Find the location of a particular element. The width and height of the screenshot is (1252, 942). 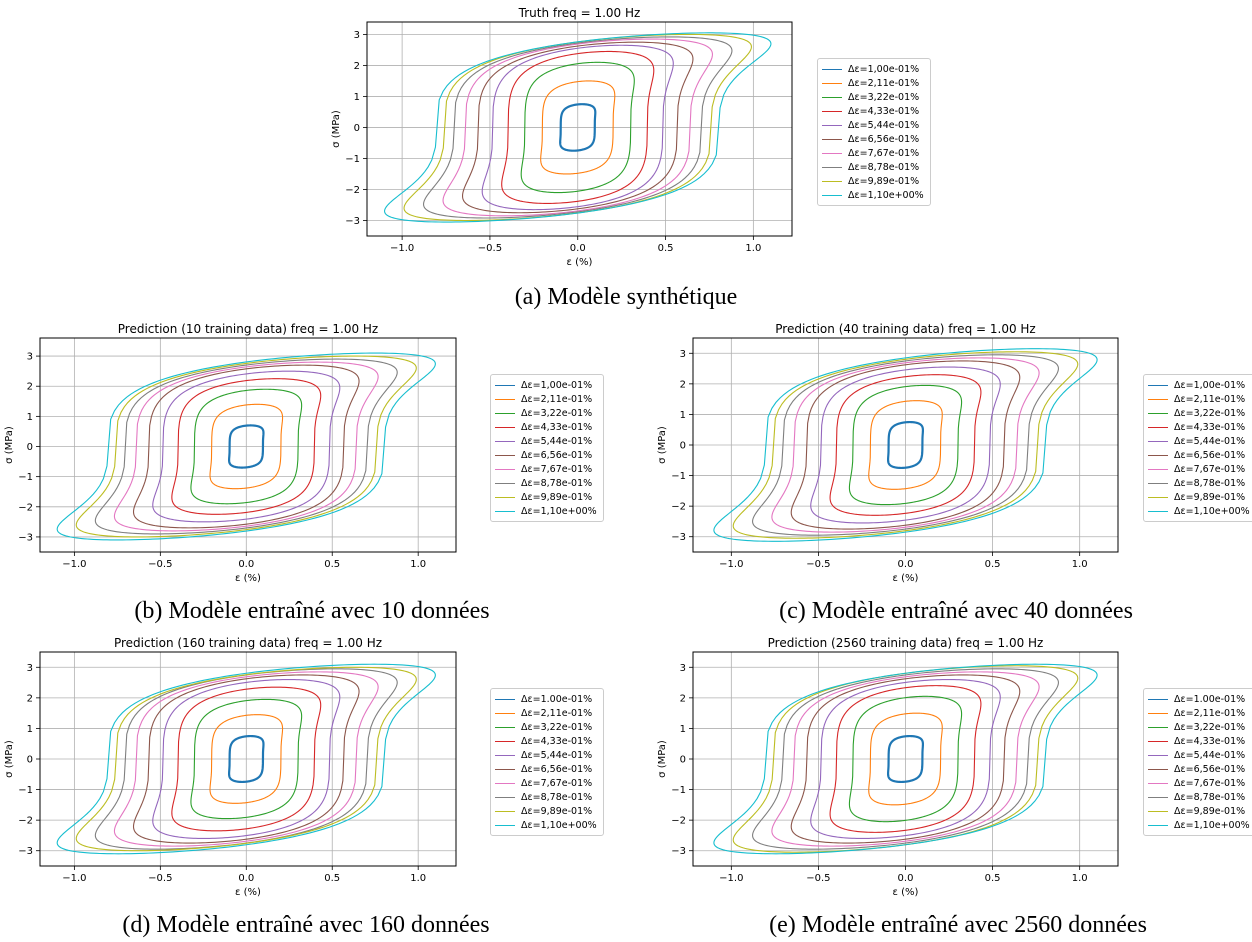

caption-b: (b) Modèle entraîné avec 10 données is located at coordinates (312, 611).